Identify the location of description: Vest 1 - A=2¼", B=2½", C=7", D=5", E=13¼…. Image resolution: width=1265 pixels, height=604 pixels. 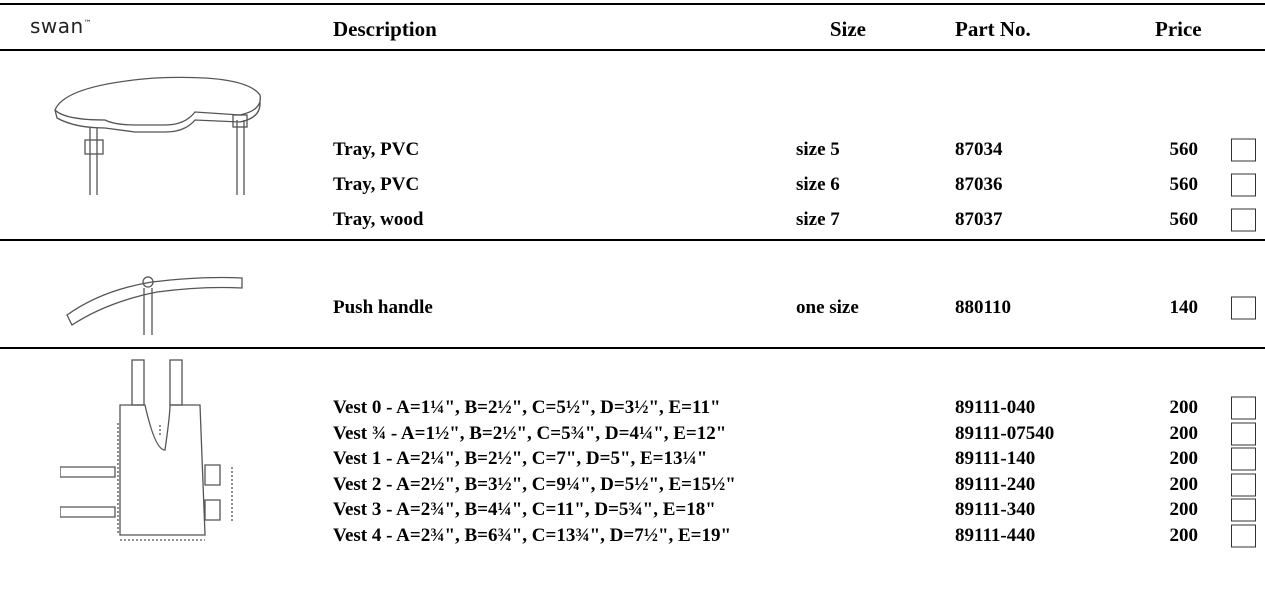
(520, 459).